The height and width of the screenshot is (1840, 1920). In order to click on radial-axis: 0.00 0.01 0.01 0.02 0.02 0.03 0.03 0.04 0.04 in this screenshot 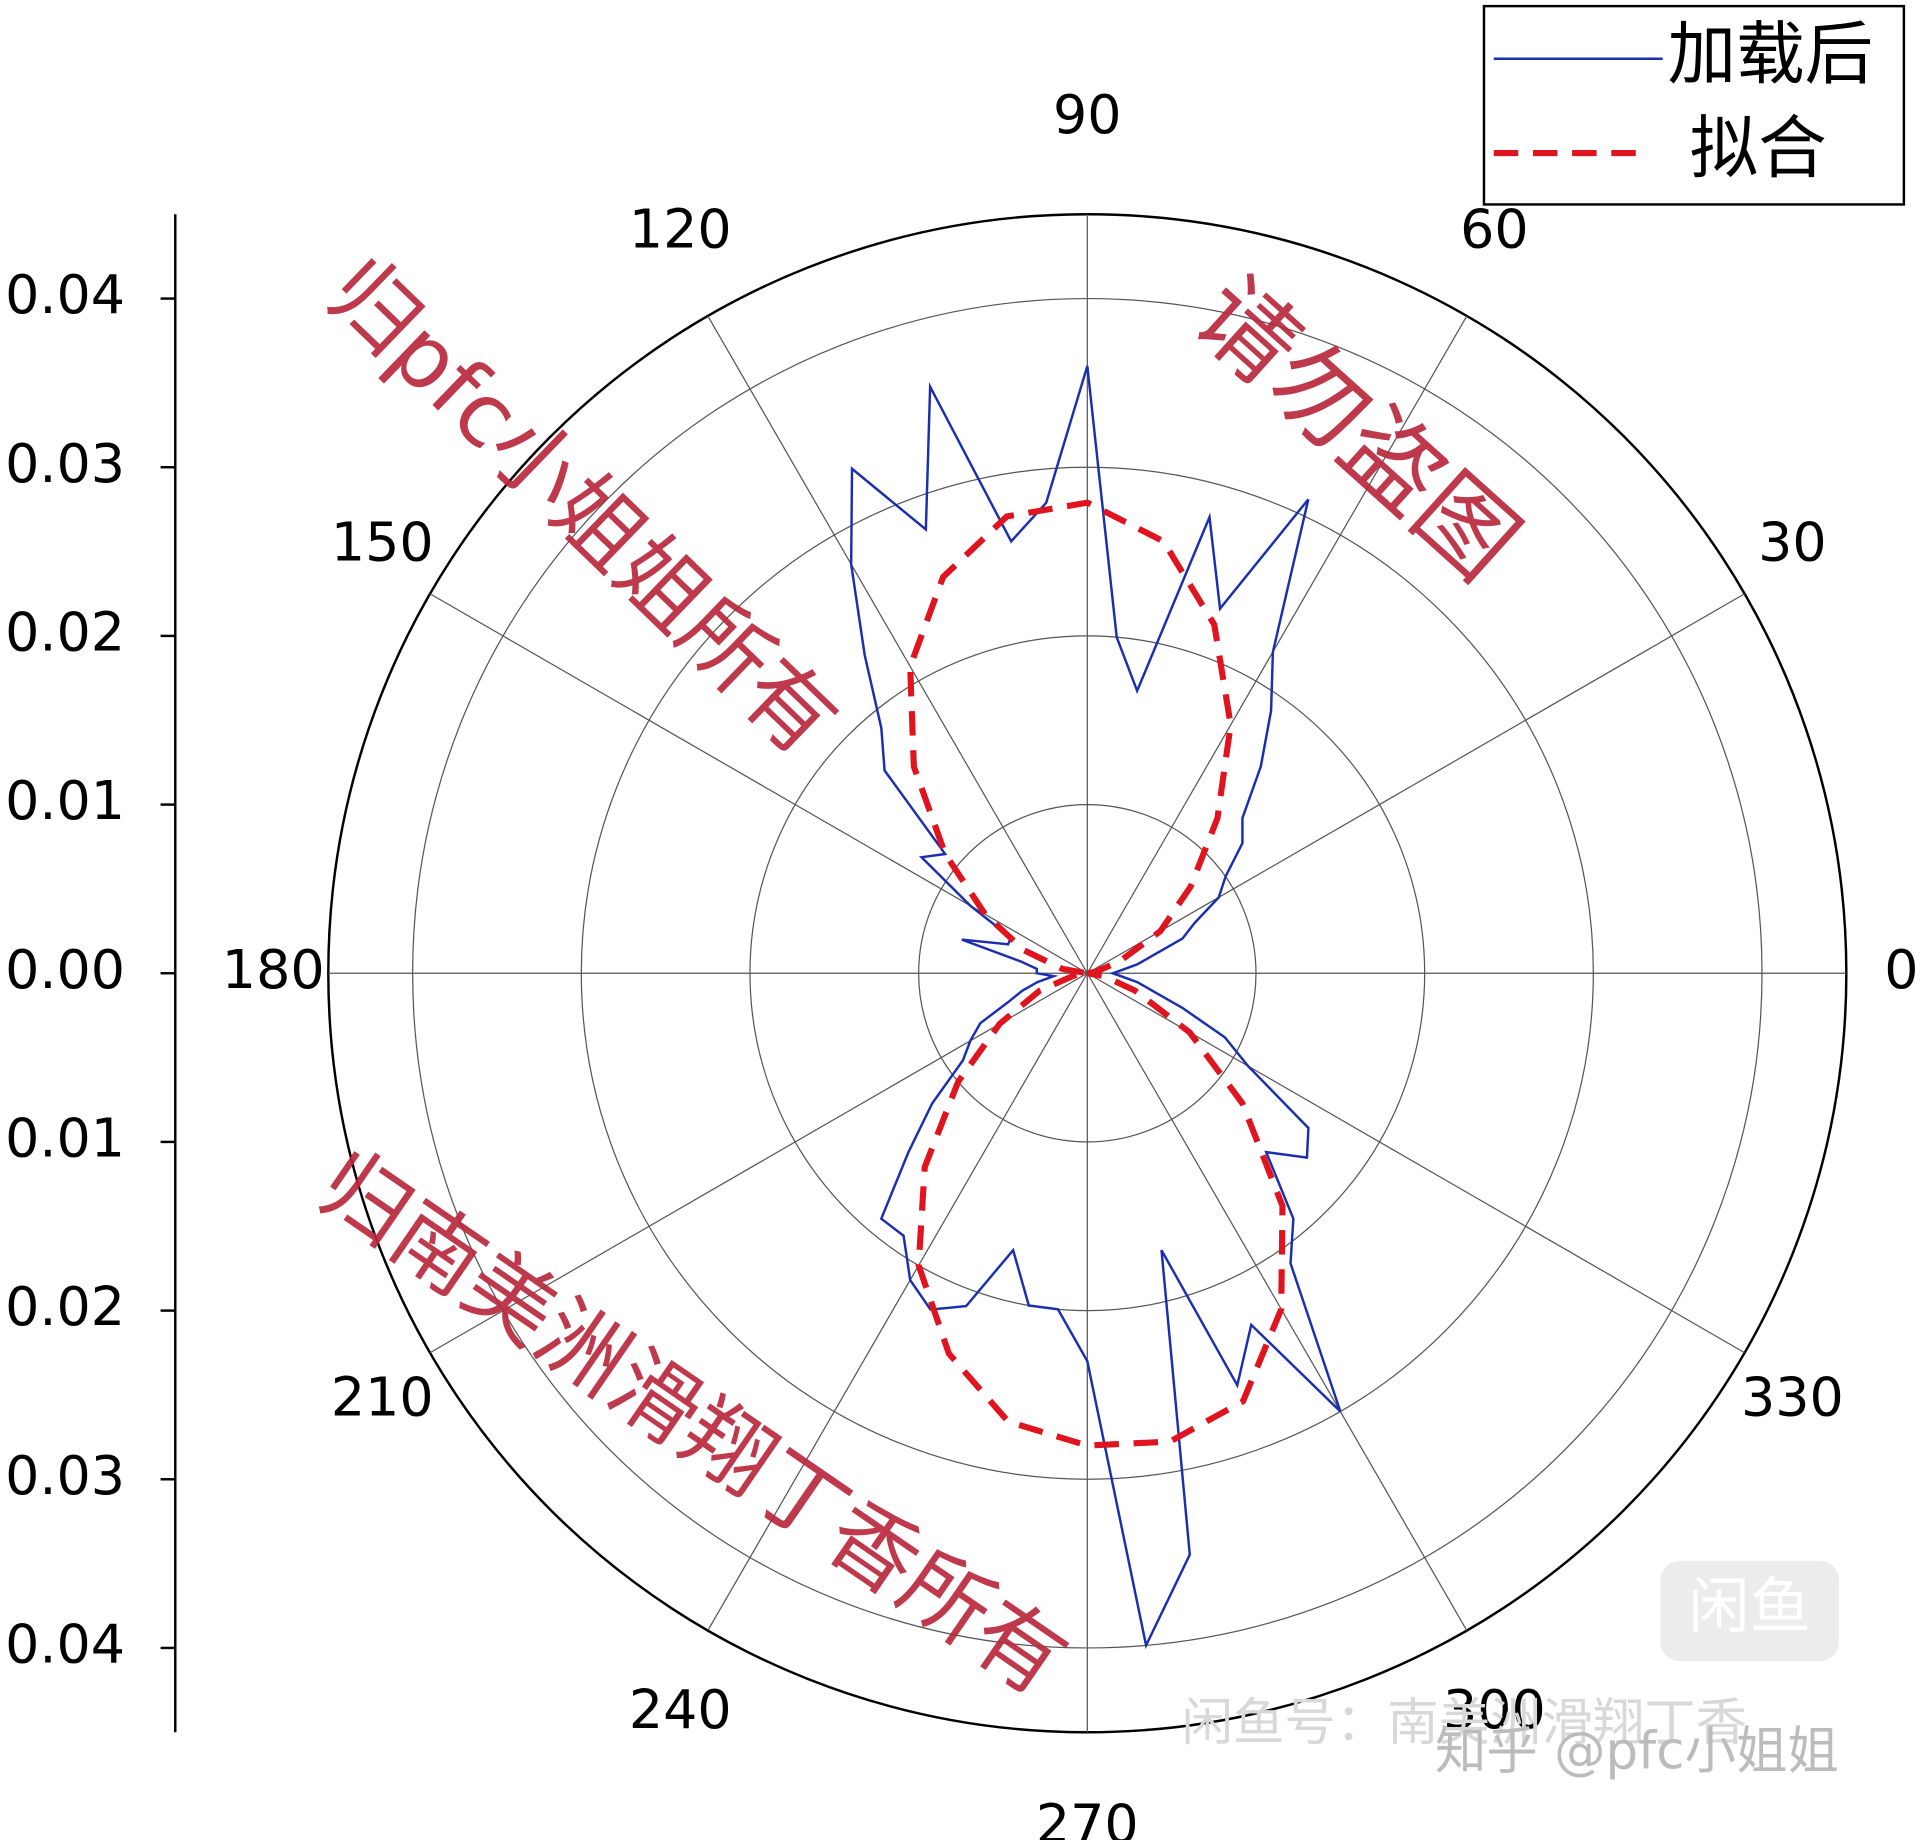, I will do `click(91, 973)`.